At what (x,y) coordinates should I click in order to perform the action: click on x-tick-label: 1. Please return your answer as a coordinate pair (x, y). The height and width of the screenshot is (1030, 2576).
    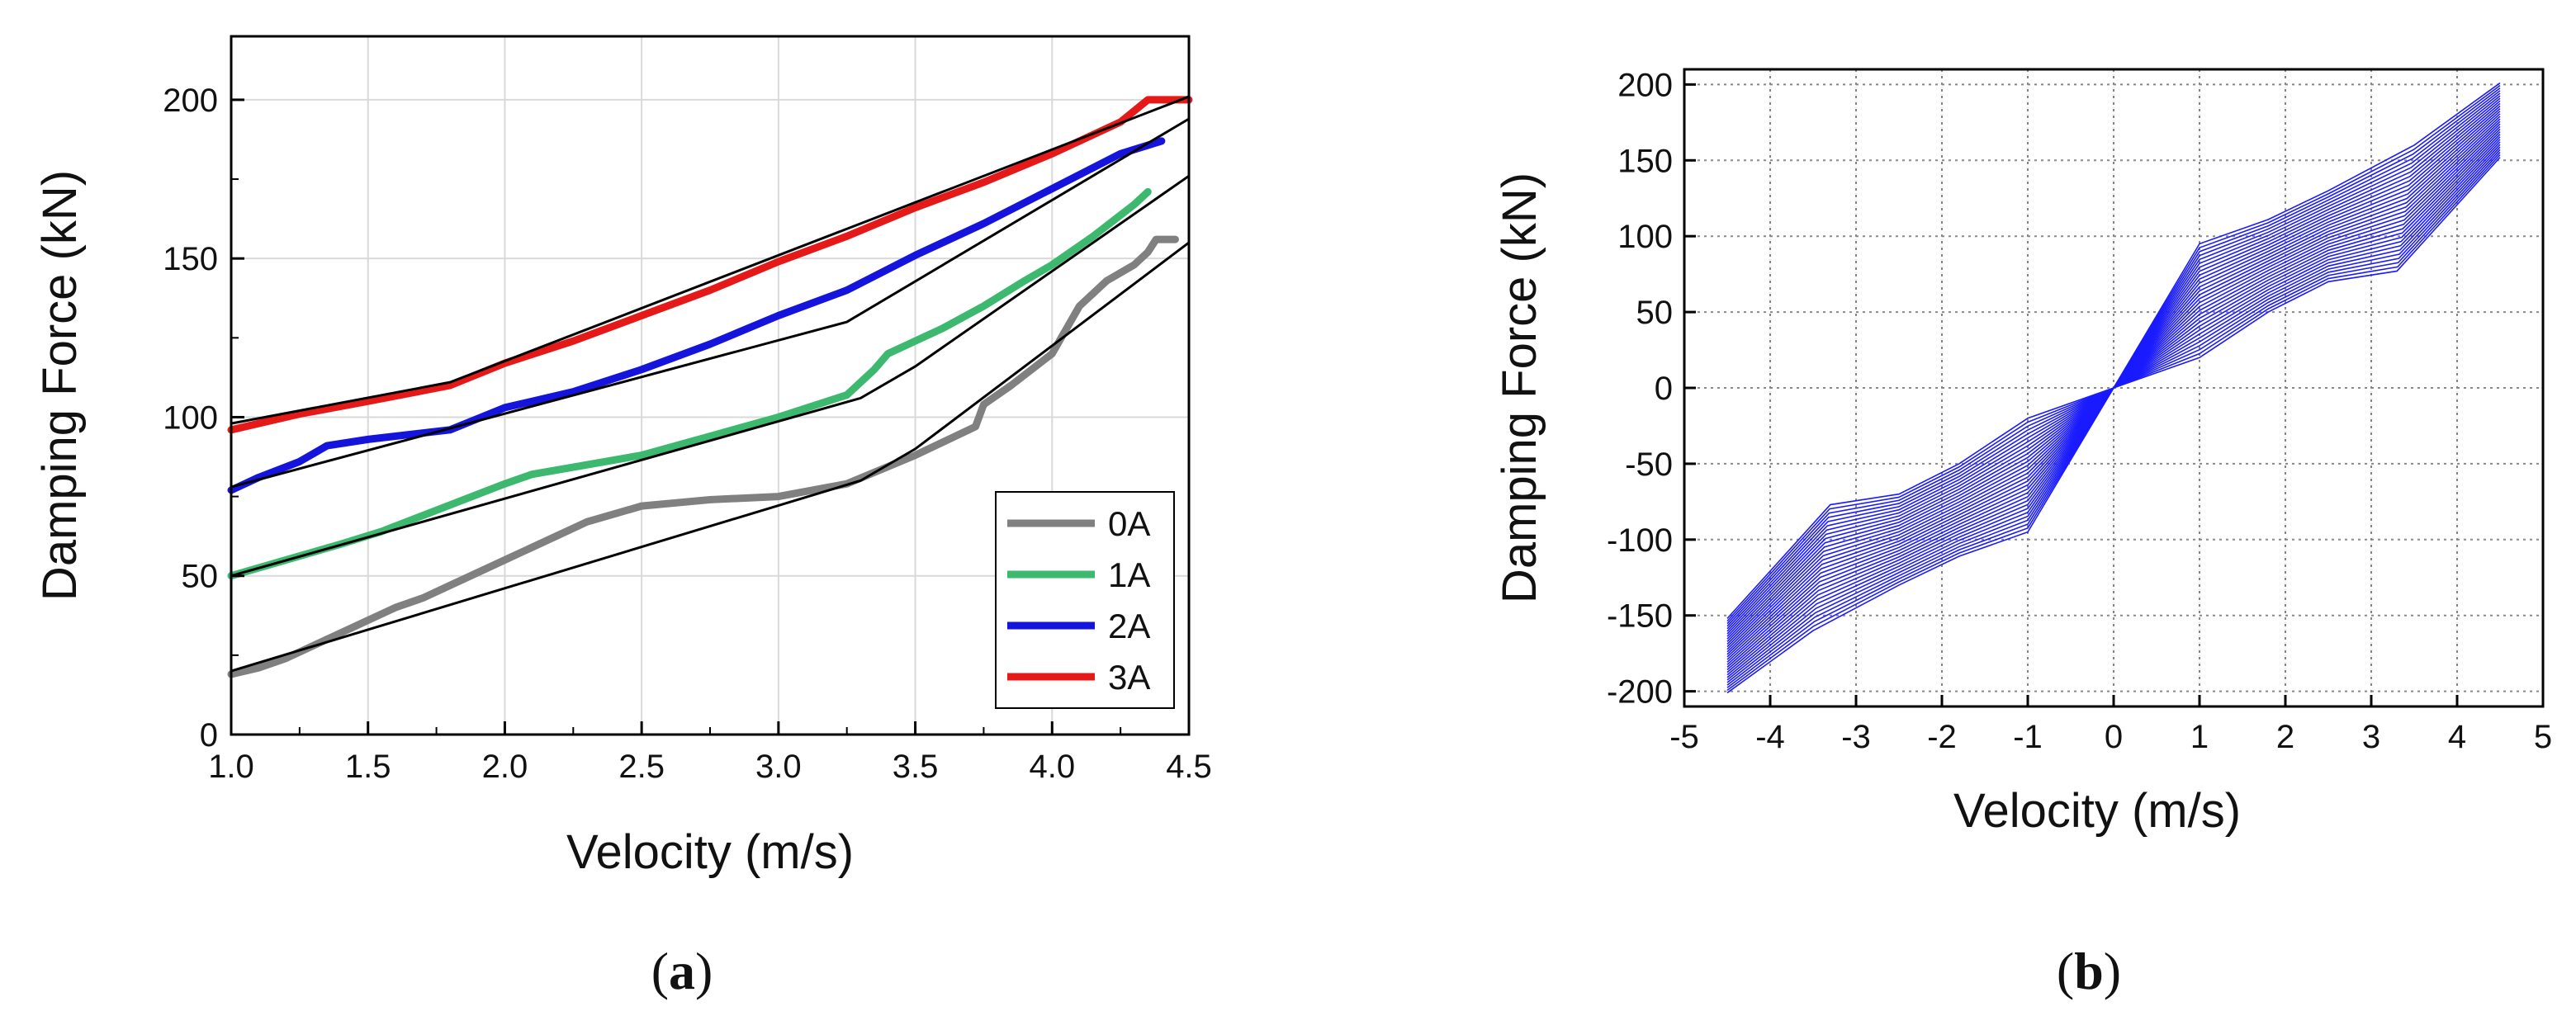
    Looking at the image, I should click on (2199, 737).